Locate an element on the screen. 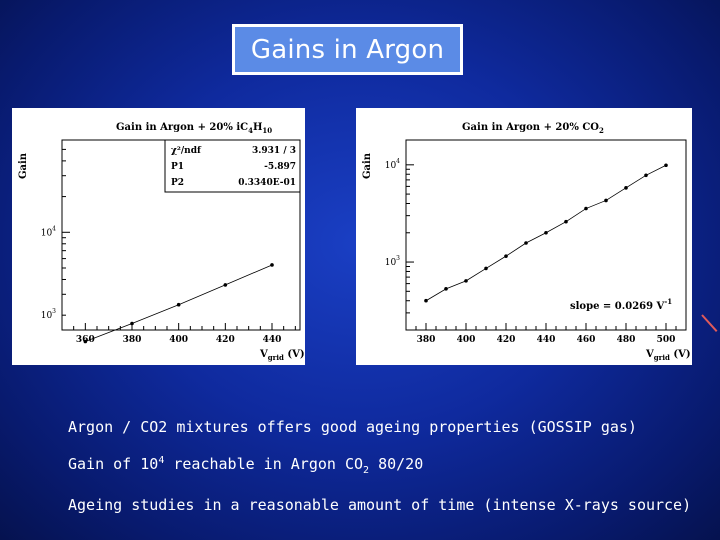 This screenshot has height=540, width=720. slide-title: Gains in Argon is located at coordinates (347, 49).